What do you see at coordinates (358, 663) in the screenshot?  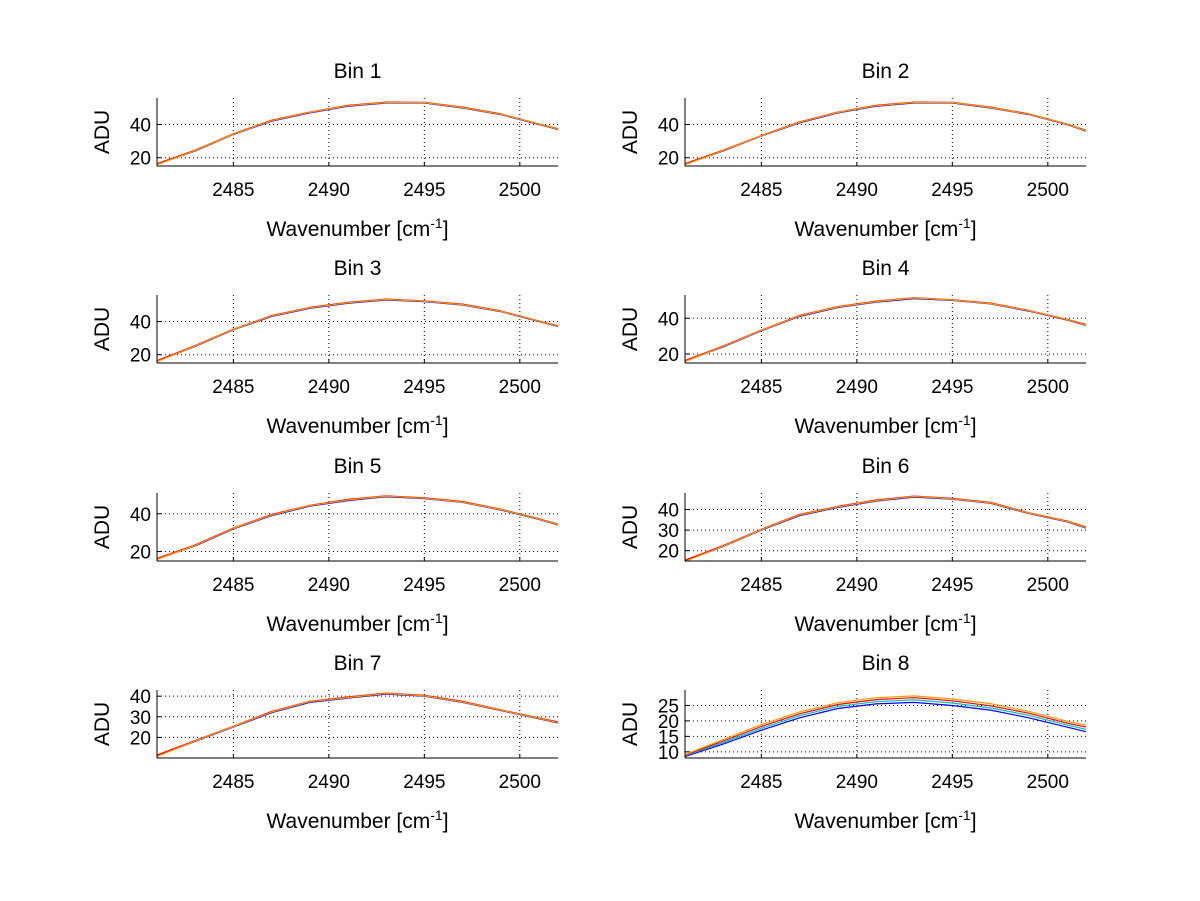 I see `subplot-title: Bin 7` at bounding box center [358, 663].